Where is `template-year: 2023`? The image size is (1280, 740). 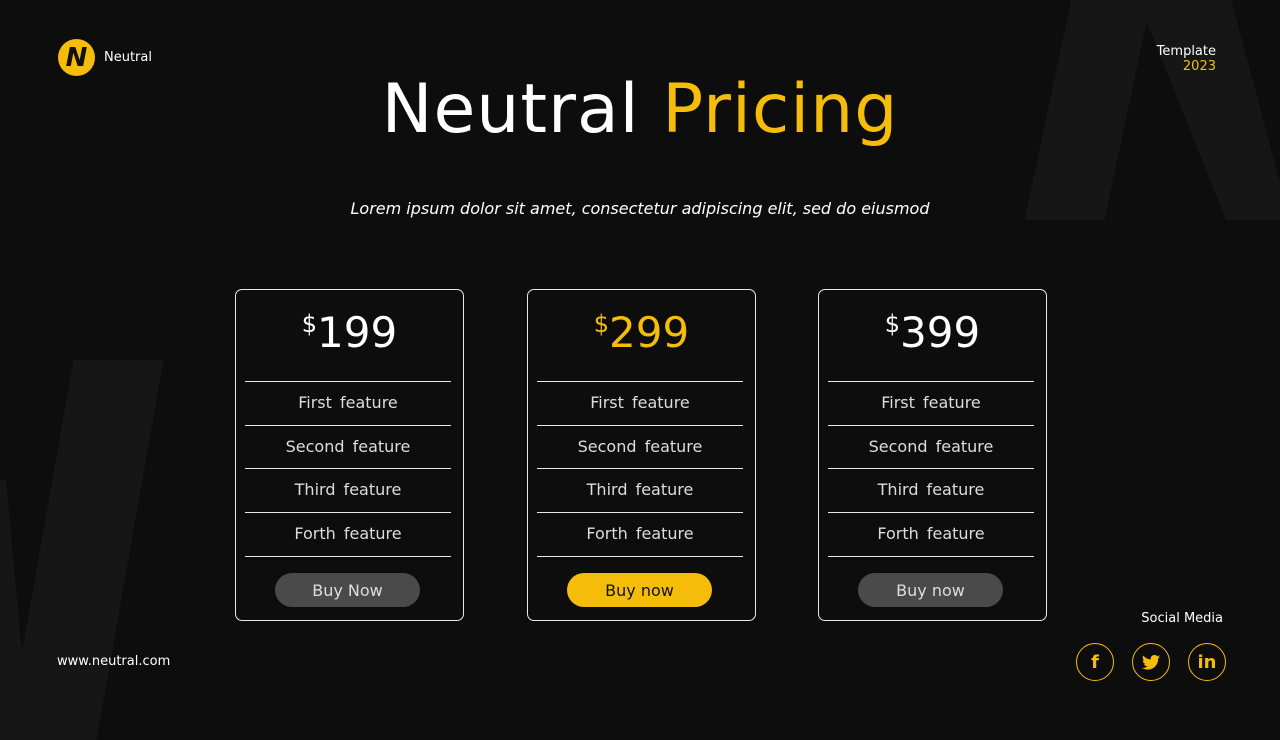
template-year: 2023 is located at coordinates (1199, 66).